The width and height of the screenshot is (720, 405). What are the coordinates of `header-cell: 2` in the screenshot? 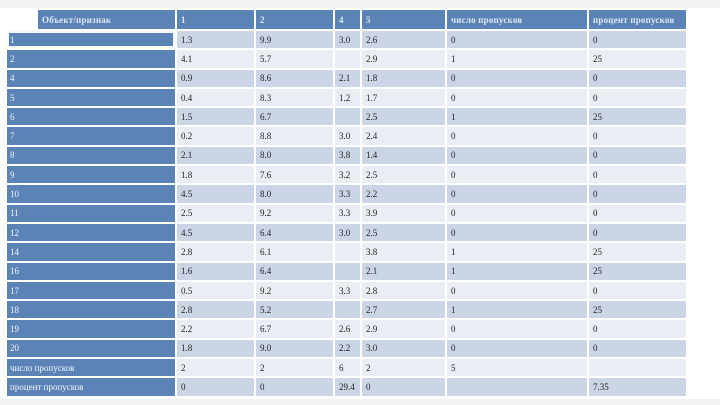 It's located at (294, 19).